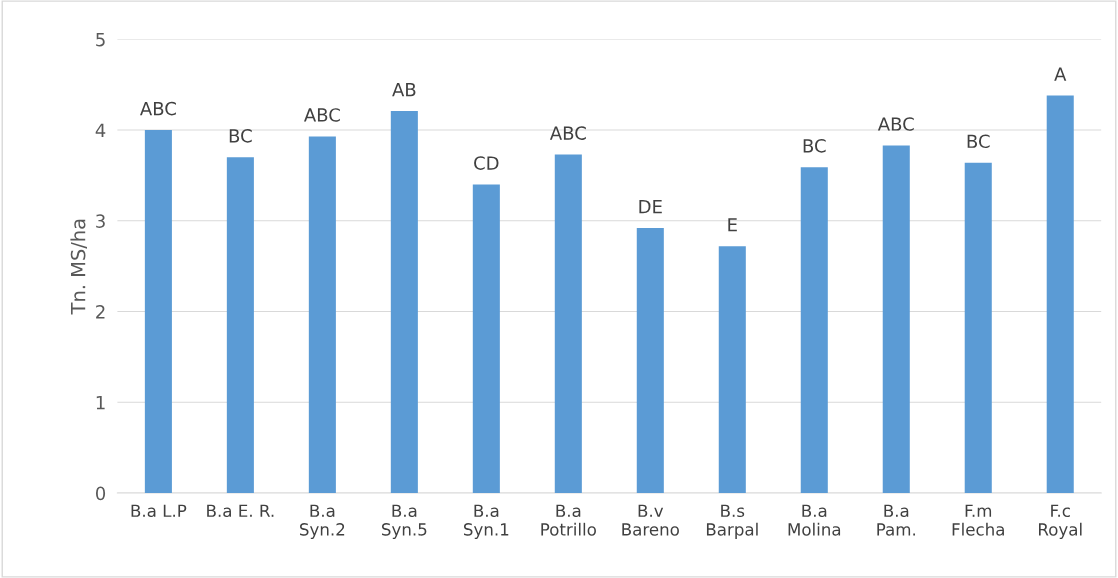 This screenshot has height=578, width=1118. I want to click on y-tick-label: 0, so click(100, 493).